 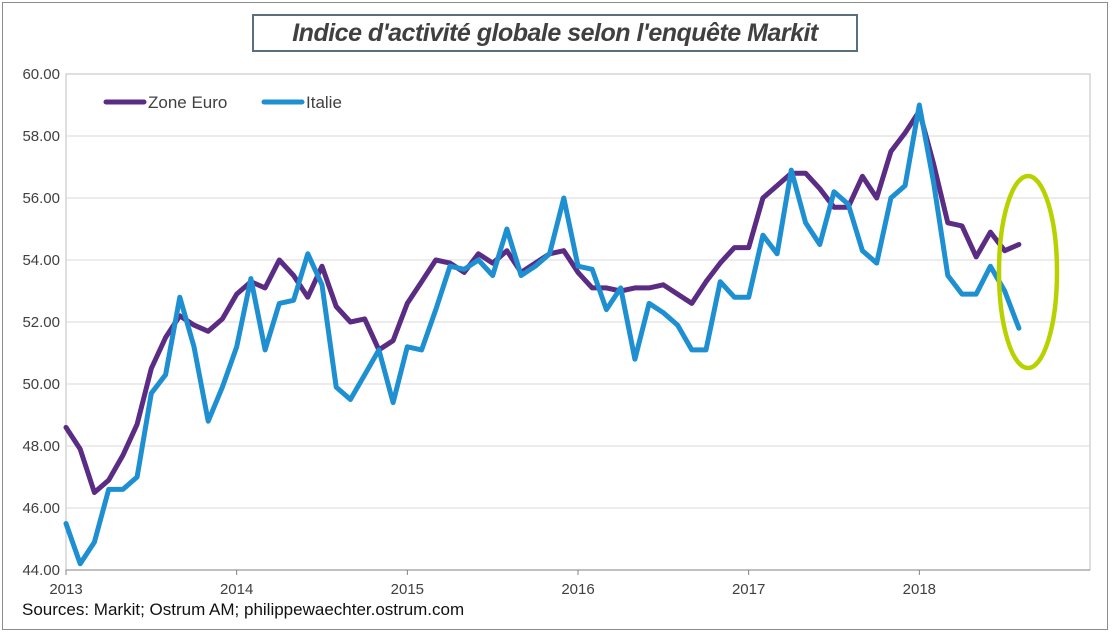 What do you see at coordinates (41, 384) in the screenshot?
I see `y-tick-label: 50.00` at bounding box center [41, 384].